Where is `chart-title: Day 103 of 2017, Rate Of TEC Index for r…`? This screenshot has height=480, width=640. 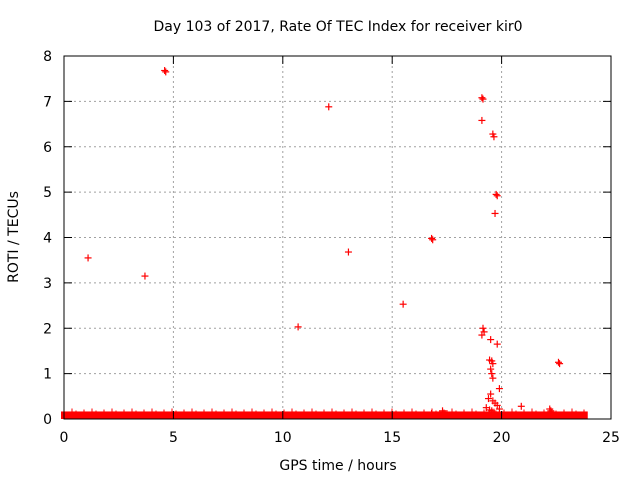
chart-title: Day 103 of 2017, Rate Of TEC Index for r… is located at coordinates (337, 27).